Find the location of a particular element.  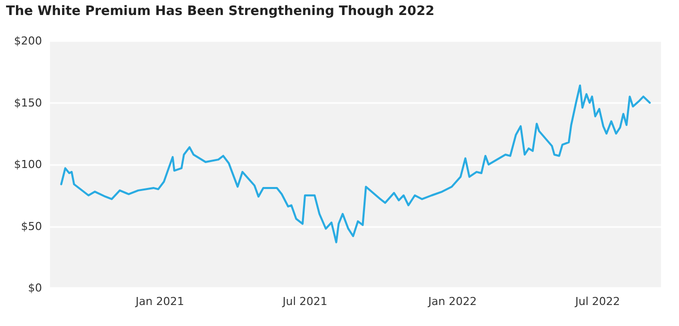

y-tick-label: $200 is located at coordinates (28, 41).